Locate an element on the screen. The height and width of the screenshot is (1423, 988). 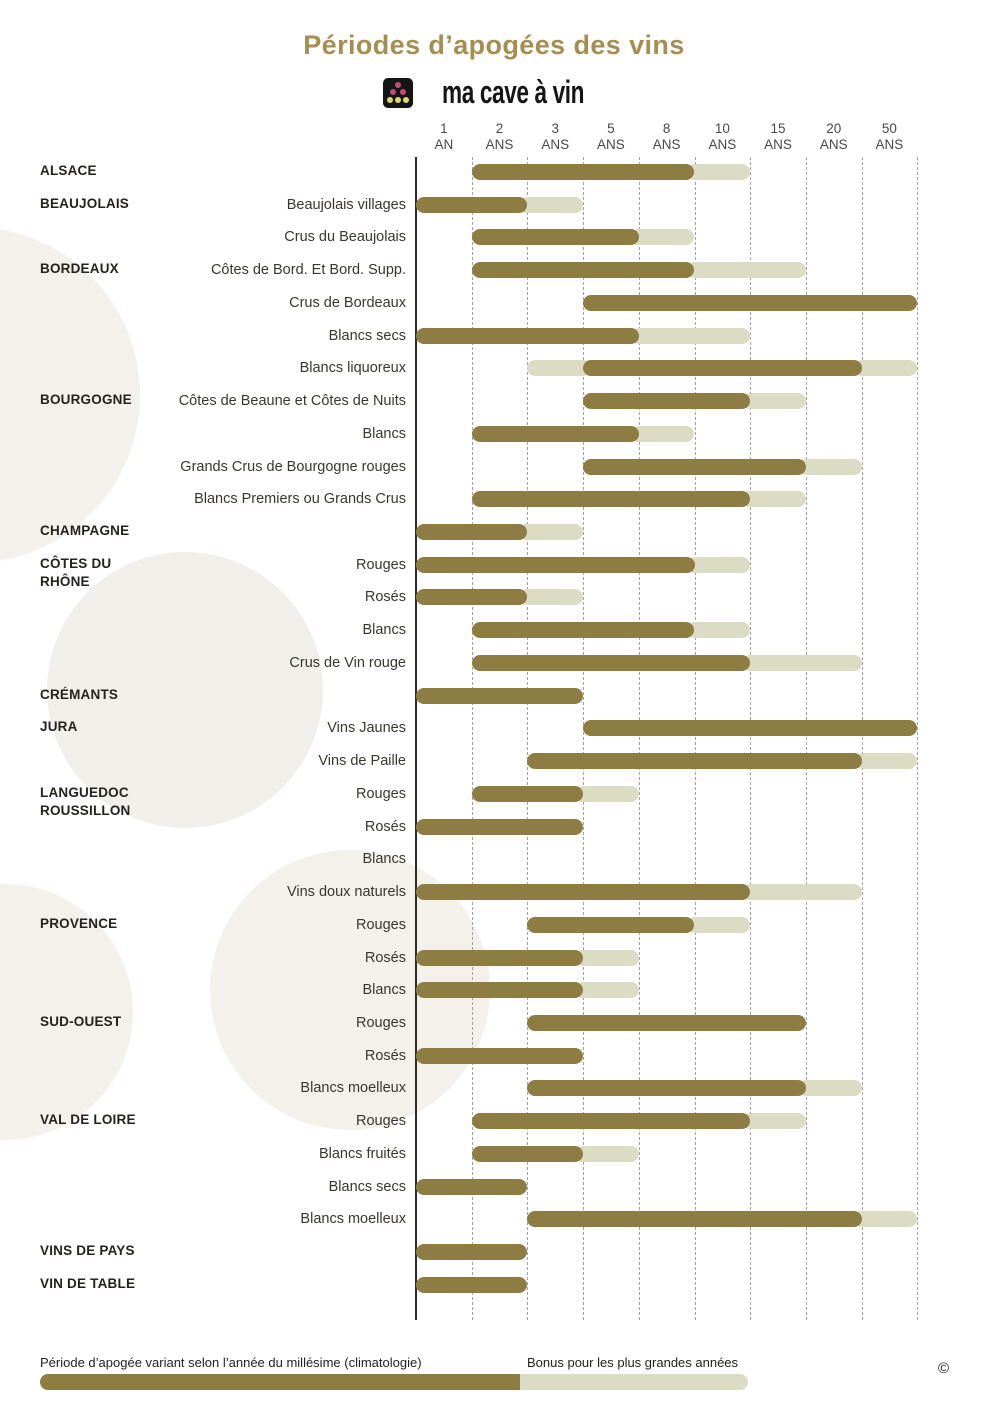
axis-tick-label: 1 AN is located at coordinates (444, 136).